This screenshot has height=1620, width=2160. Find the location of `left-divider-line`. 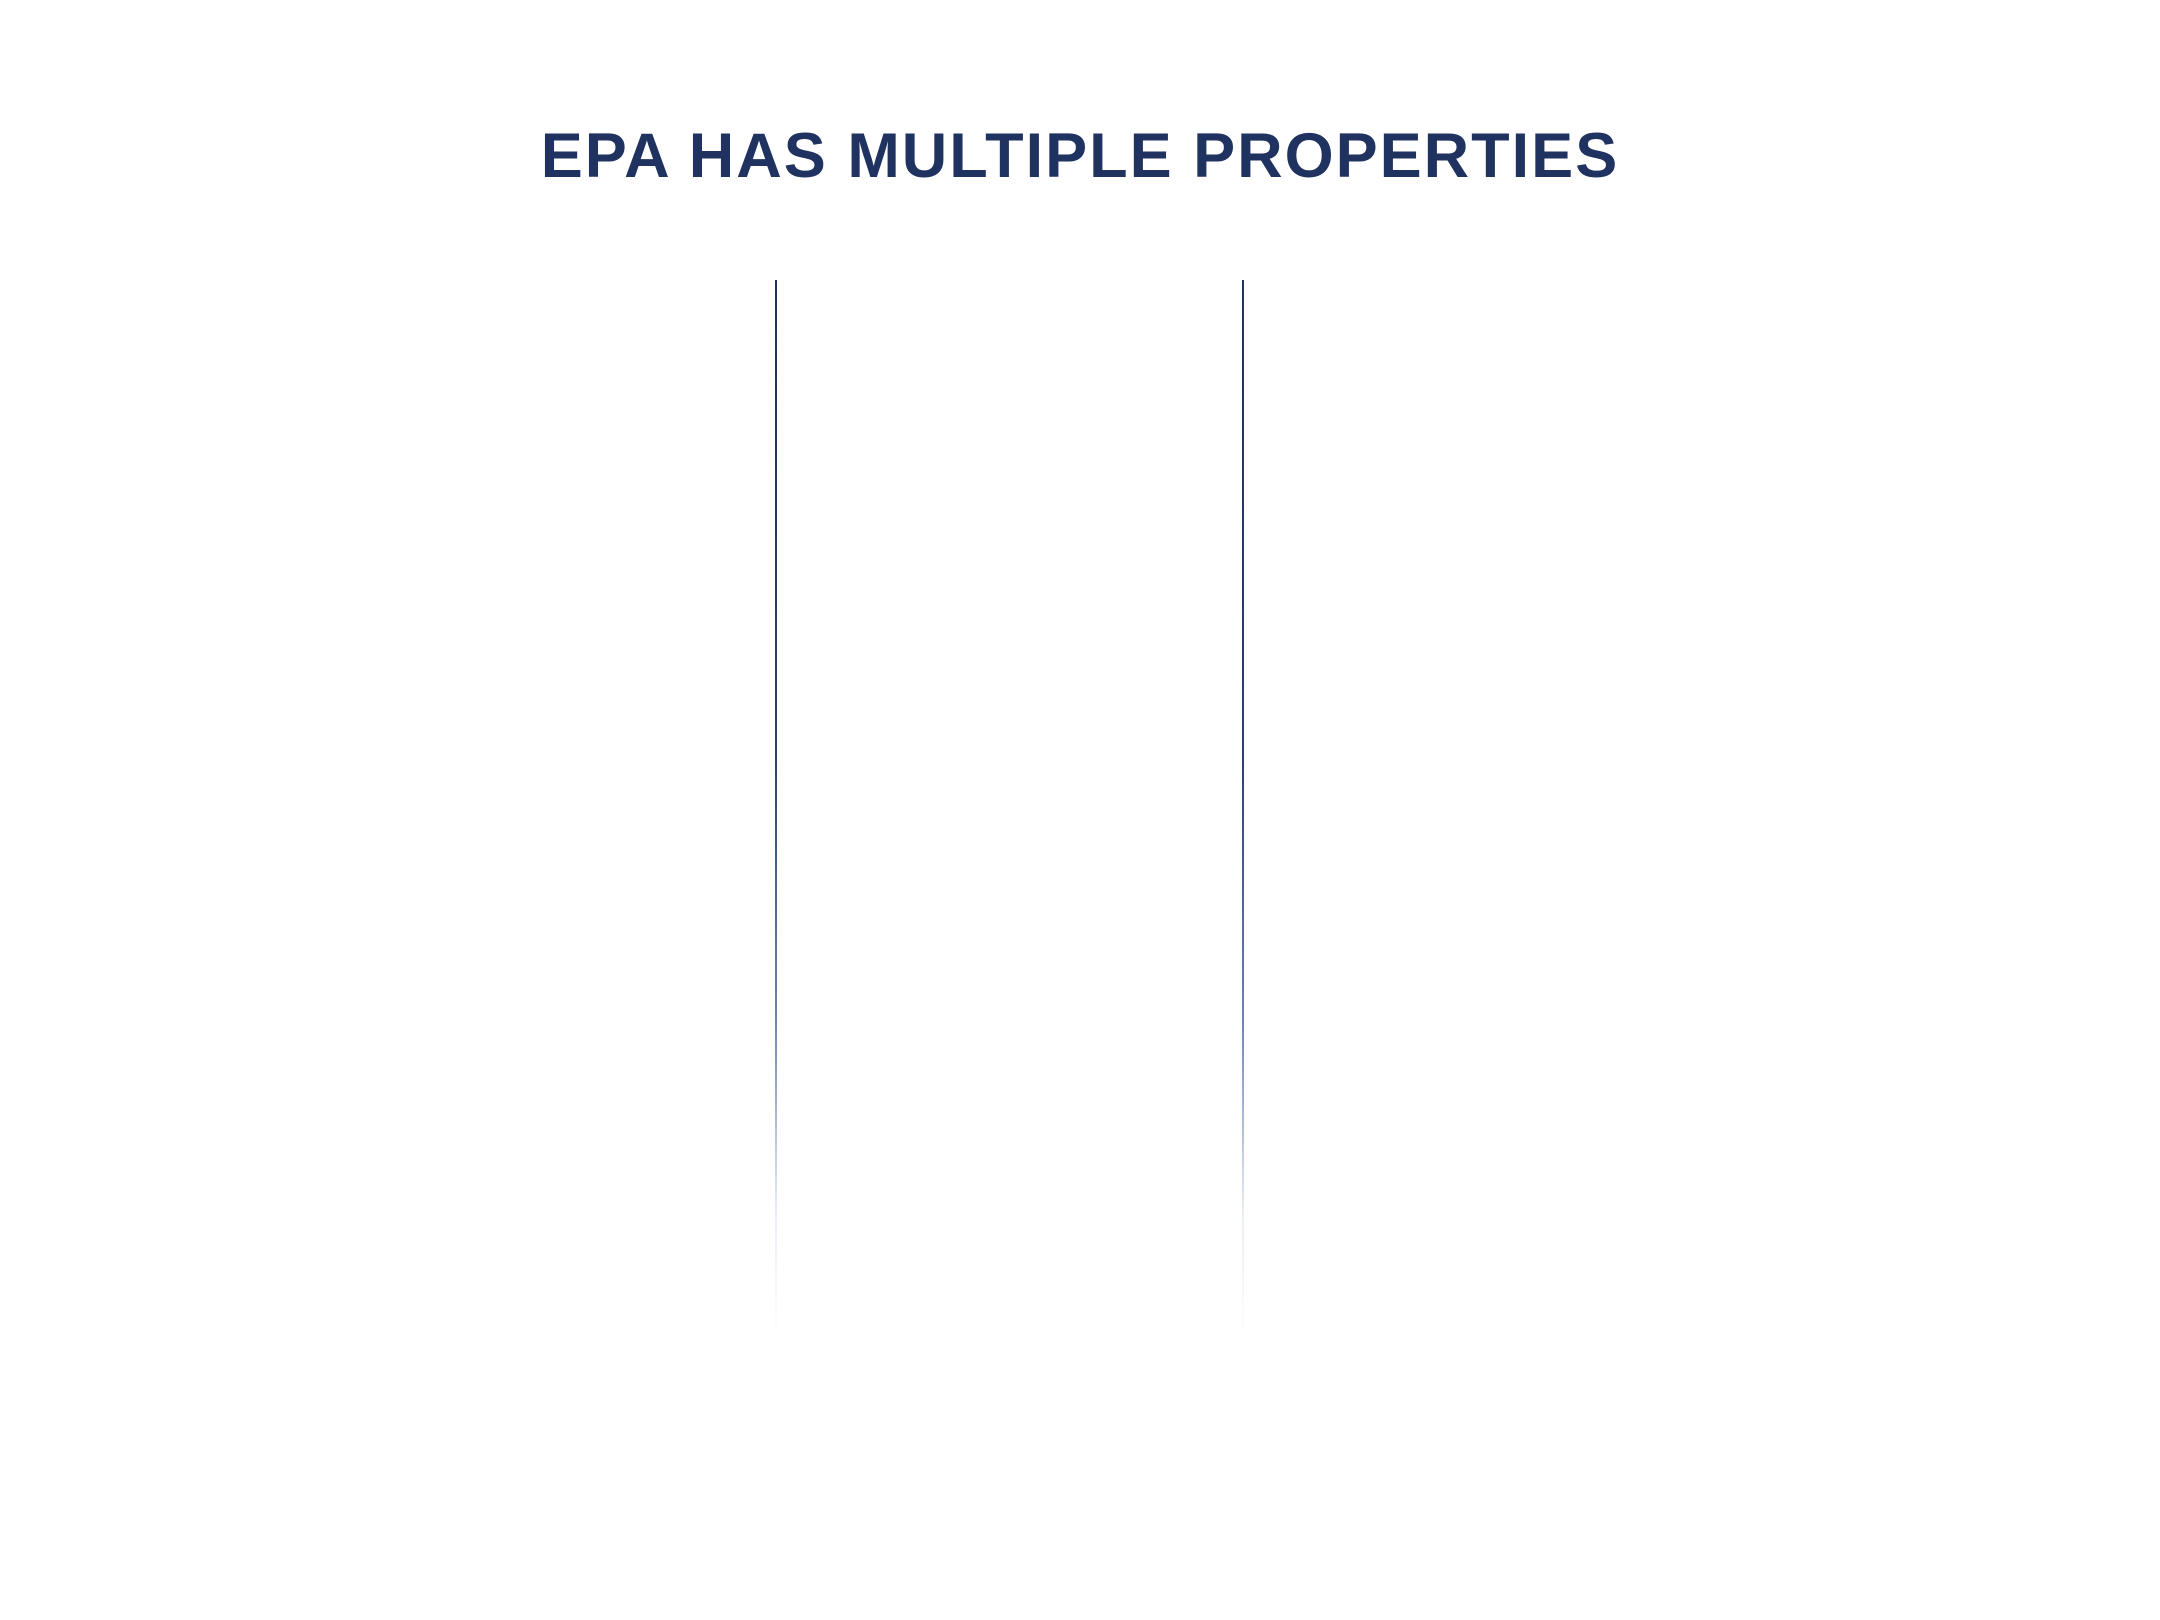

left-divider-line is located at coordinates (776, 810).